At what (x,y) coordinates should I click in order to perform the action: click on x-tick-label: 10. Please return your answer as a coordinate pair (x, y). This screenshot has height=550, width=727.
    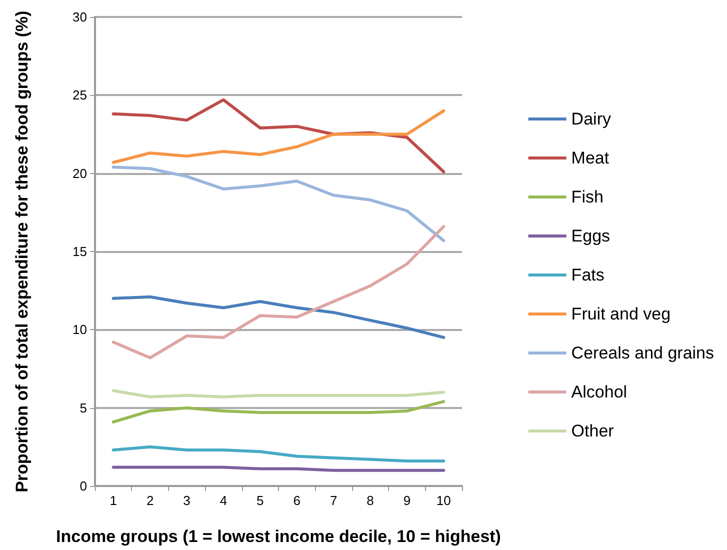
    Looking at the image, I should click on (443, 500).